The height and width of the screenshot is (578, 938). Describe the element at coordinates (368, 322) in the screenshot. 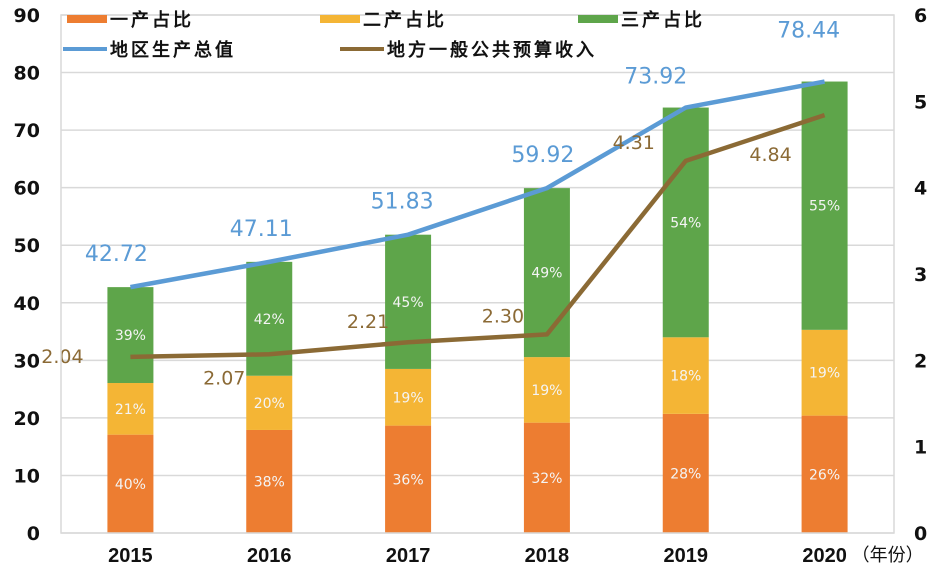

I see `budget-data-label: 2.21` at that location.